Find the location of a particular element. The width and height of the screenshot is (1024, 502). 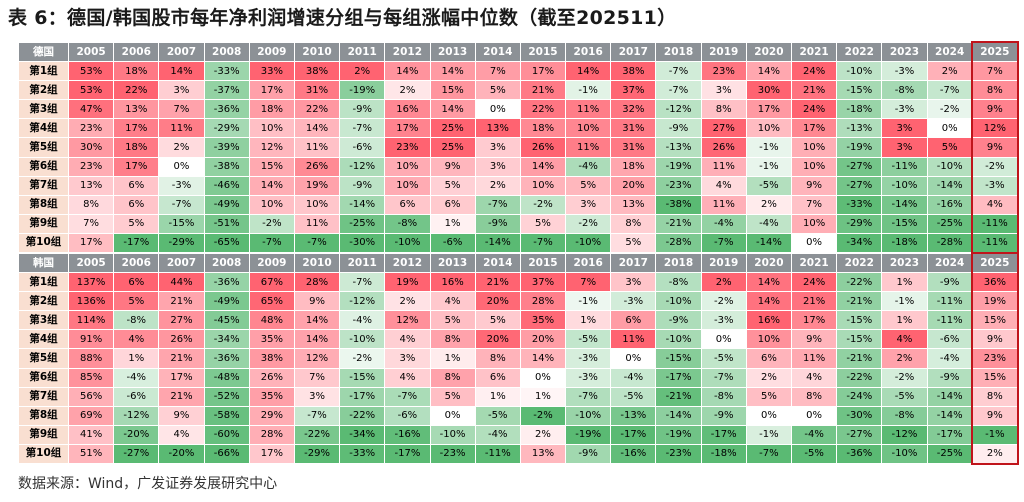

group-label: 第4组 is located at coordinates (43, 339).